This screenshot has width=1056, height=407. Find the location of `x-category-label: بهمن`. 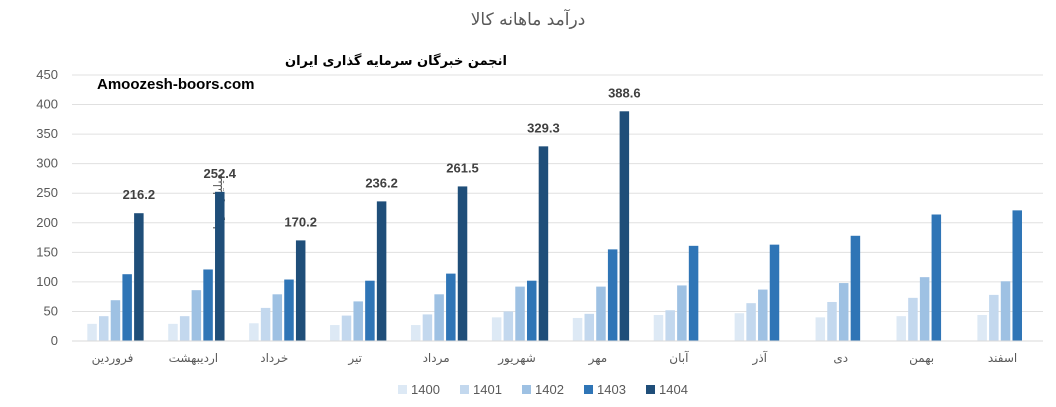

x-category-label: بهمن is located at coordinates (921, 358).